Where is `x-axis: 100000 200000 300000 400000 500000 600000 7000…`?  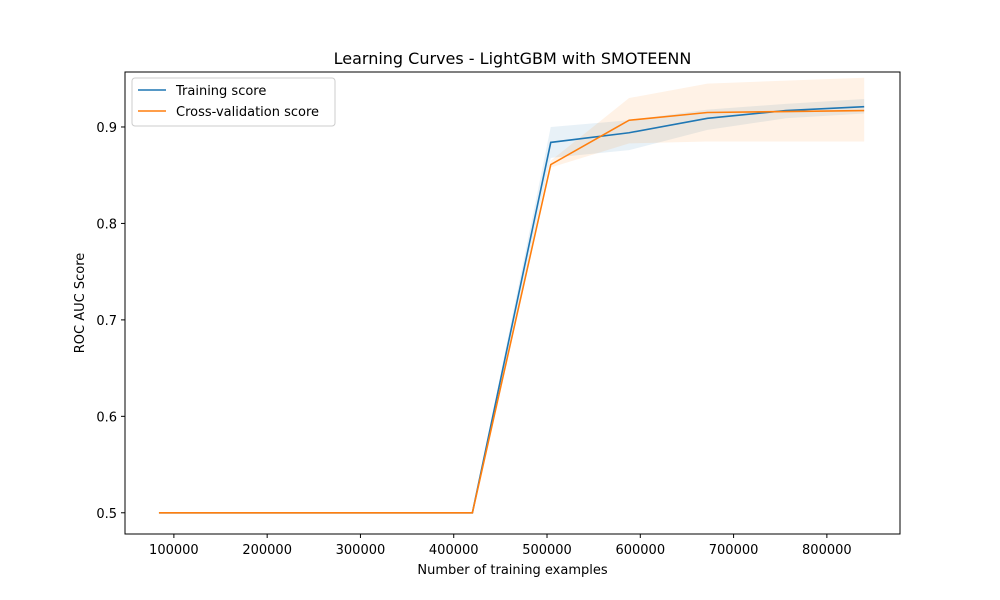
x-axis: 100000 200000 300000 400000 500000 600000 7000… is located at coordinates (500, 546).